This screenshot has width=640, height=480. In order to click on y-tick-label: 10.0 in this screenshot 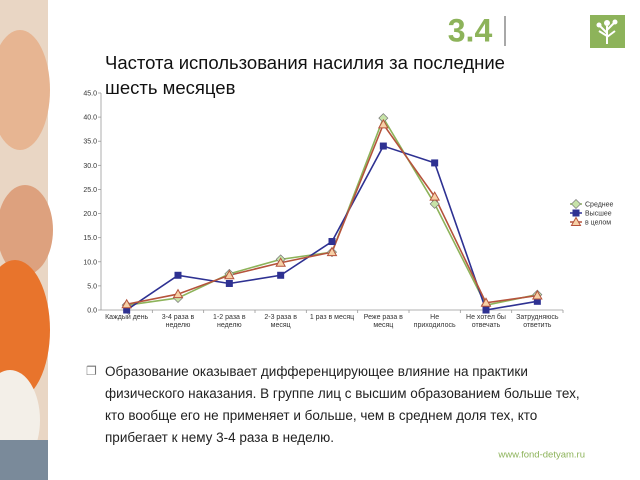, I will do `click(90, 262)`.